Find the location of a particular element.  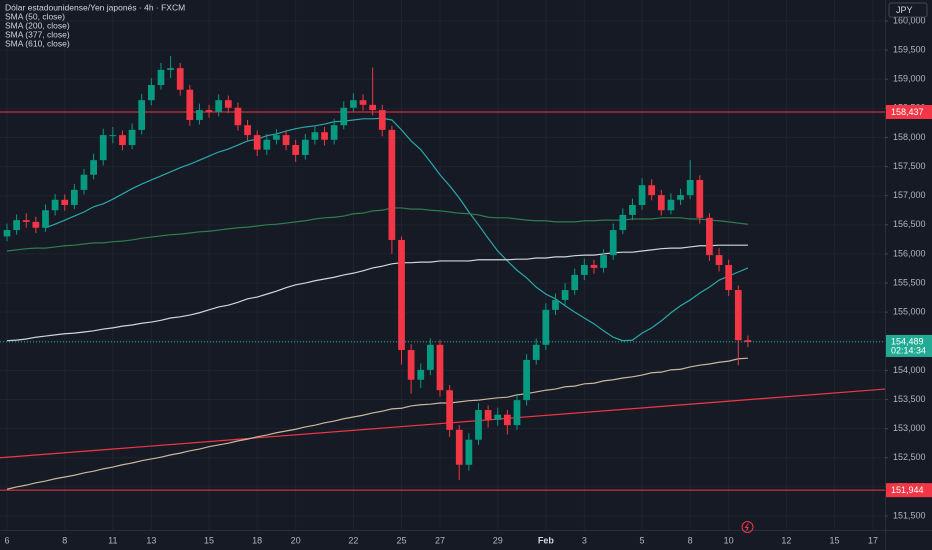

legend-entry: SMA (377, close) is located at coordinates (37, 34).